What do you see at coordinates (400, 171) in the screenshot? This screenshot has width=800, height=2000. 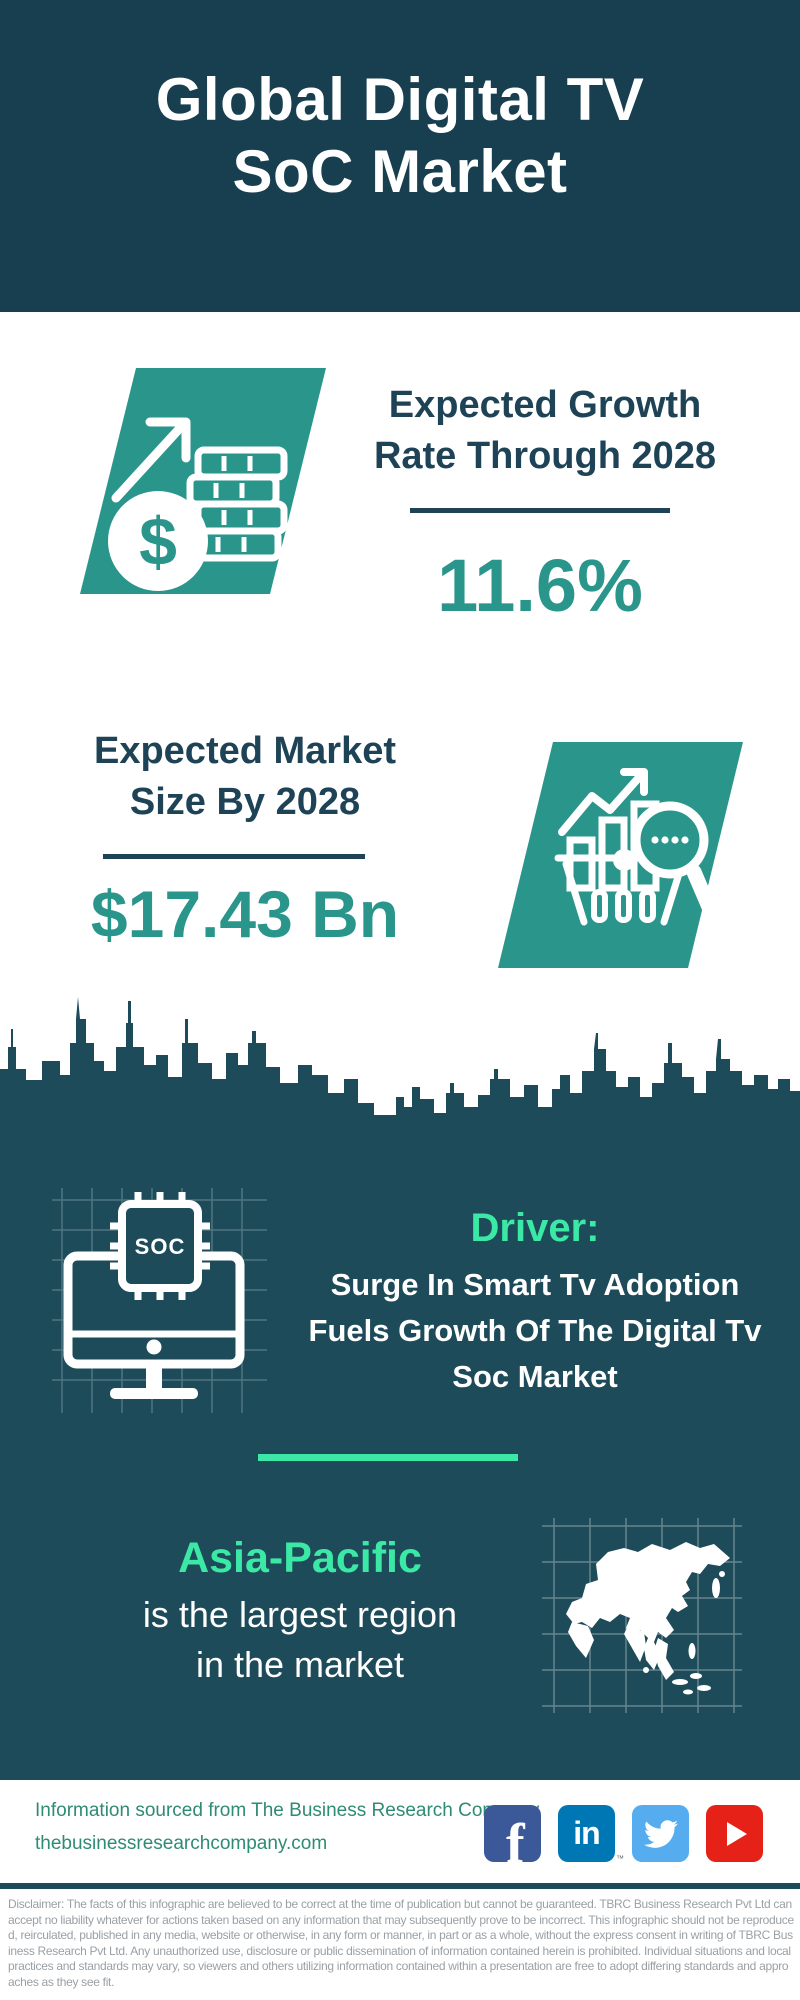 I see `page-title-line2: SoC Market` at bounding box center [400, 171].